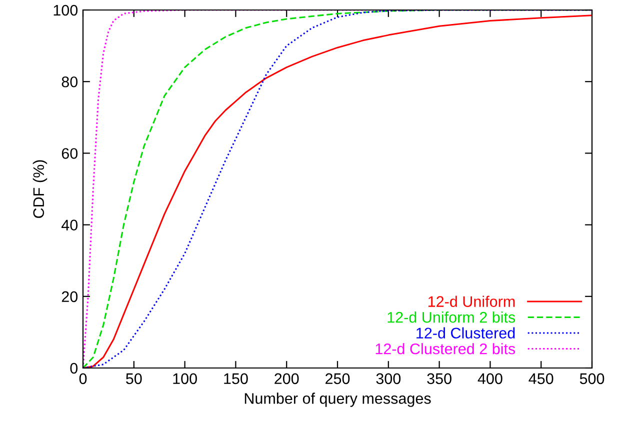  What do you see at coordinates (70, 153) in the screenshot?
I see `y-tick-label: 60` at bounding box center [70, 153].